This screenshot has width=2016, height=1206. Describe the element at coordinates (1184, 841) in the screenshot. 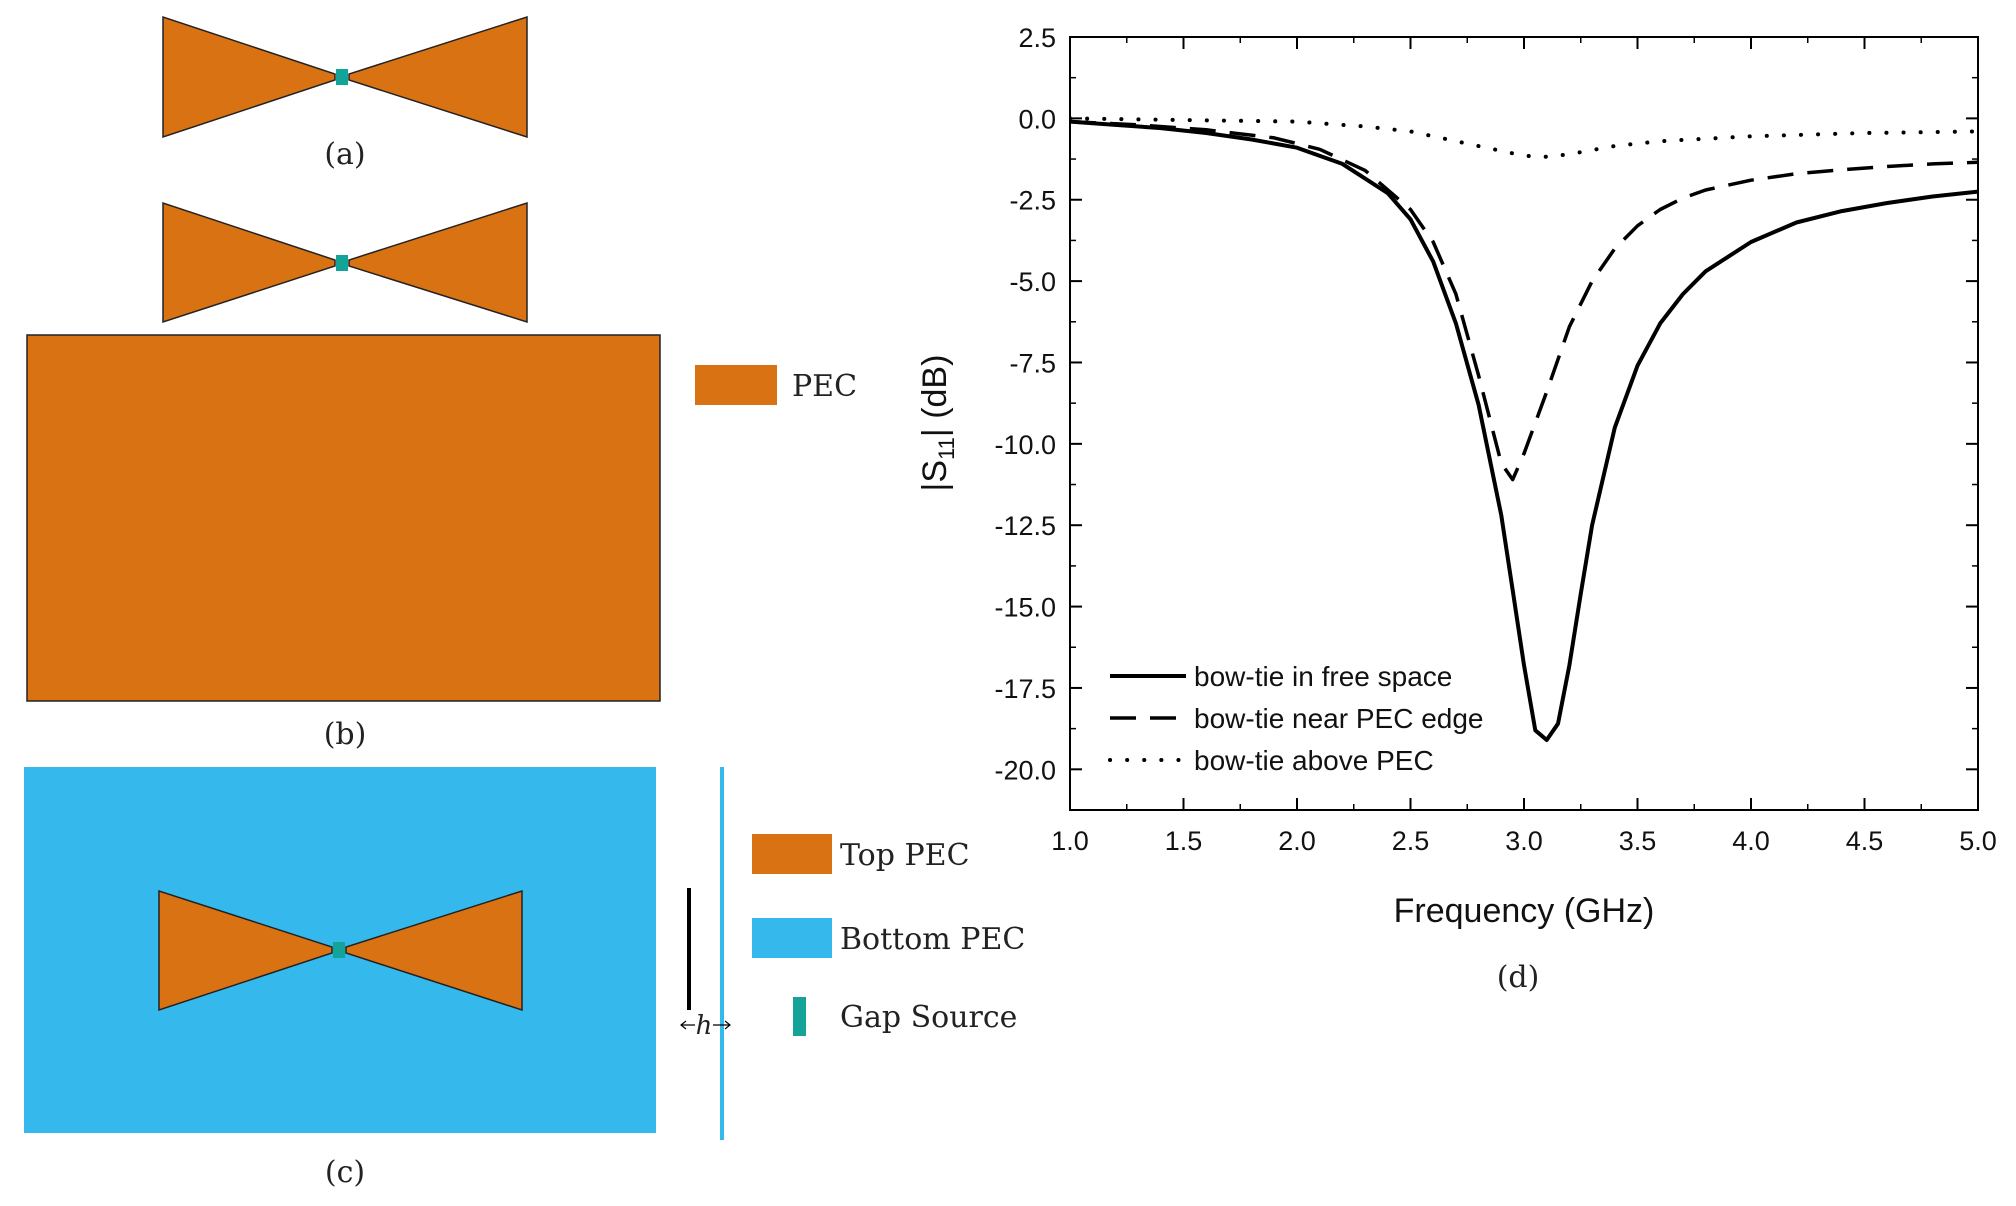

I see `x-tick-label: 1.5` at that location.